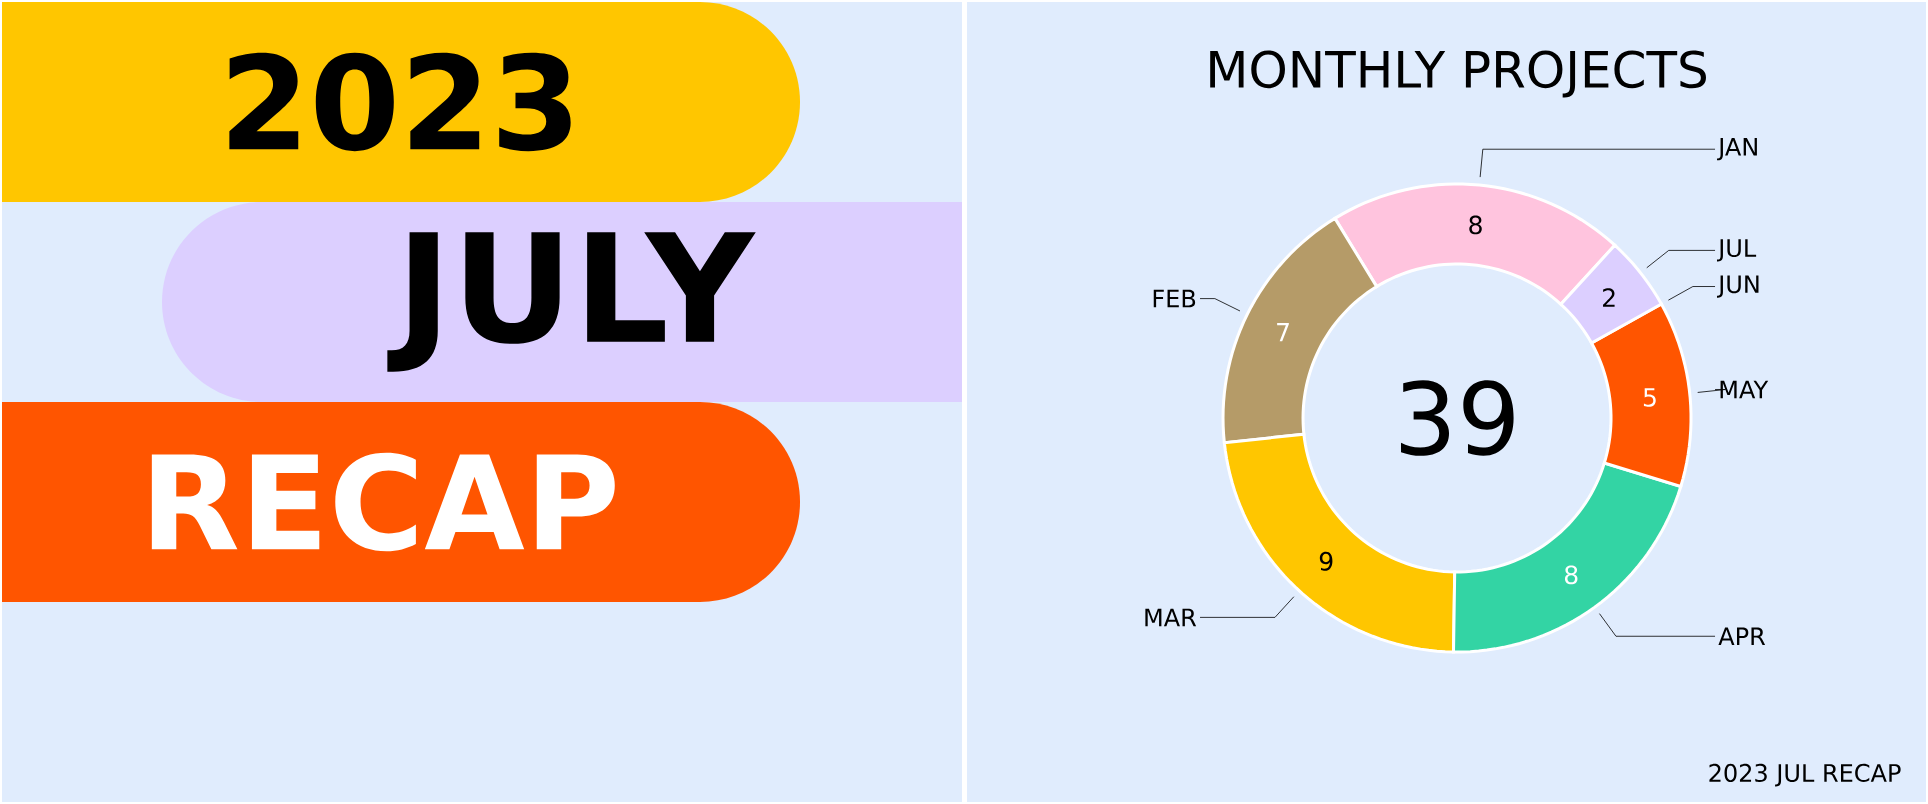  I want to click on slice-label: JUL, so click(1736, 250).